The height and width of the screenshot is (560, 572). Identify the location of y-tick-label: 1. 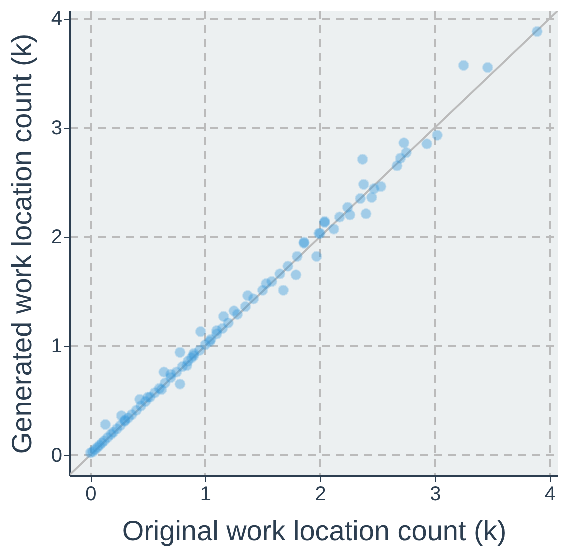
(56, 347).